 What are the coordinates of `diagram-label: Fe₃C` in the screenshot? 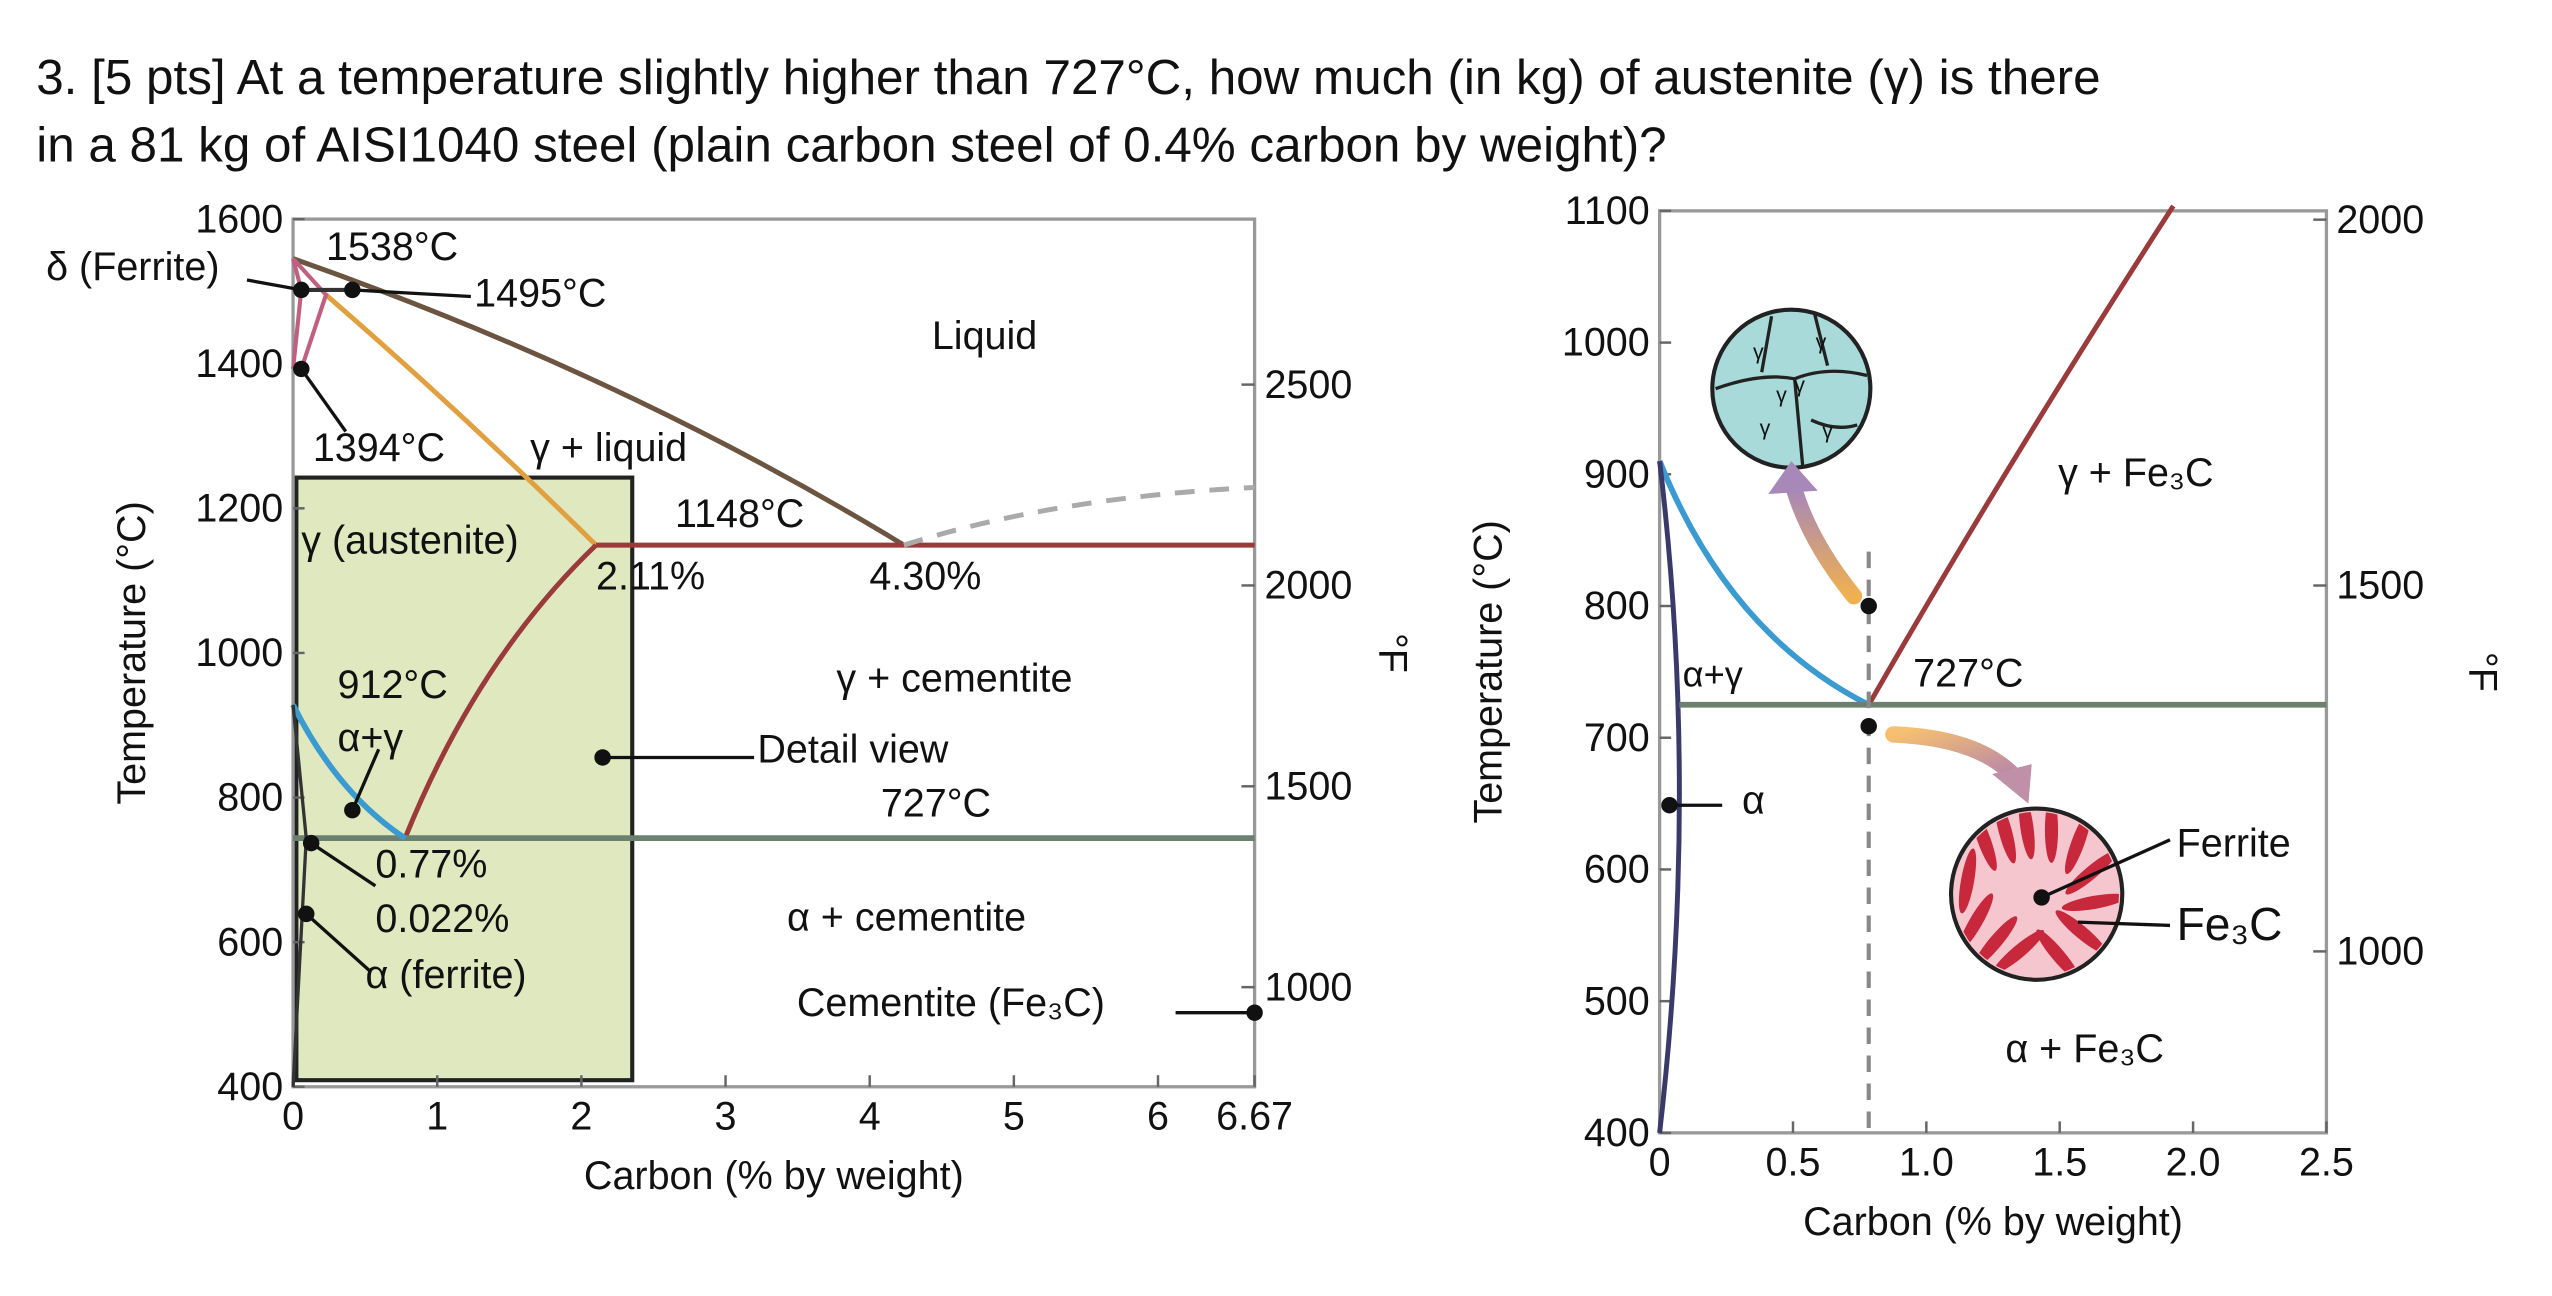 It's located at (2230, 924).